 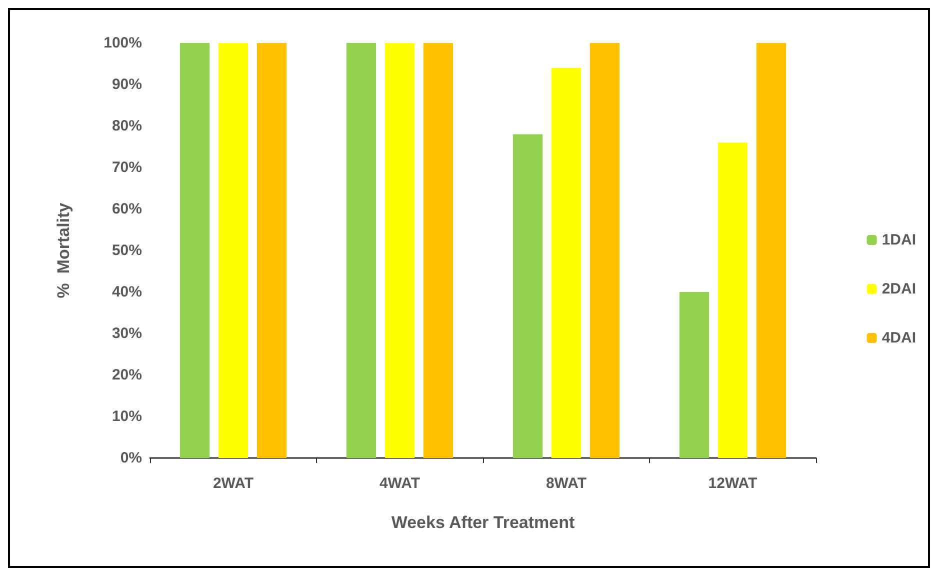 I want to click on y-tick-label: 0%, so click(x=131, y=458).